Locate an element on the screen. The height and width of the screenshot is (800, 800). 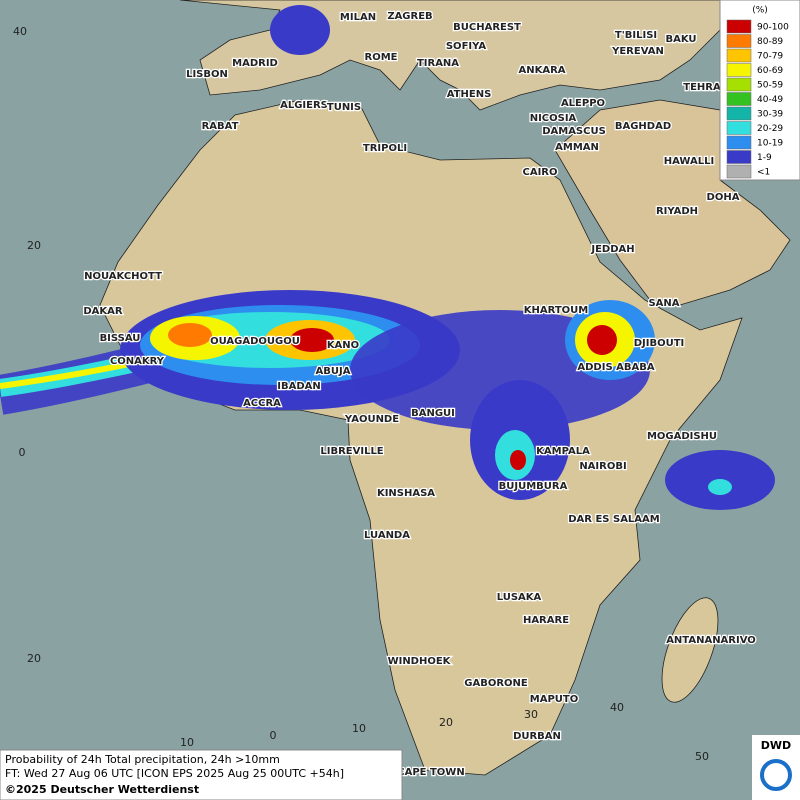
city-label: ROME is located at coordinates (381, 57).